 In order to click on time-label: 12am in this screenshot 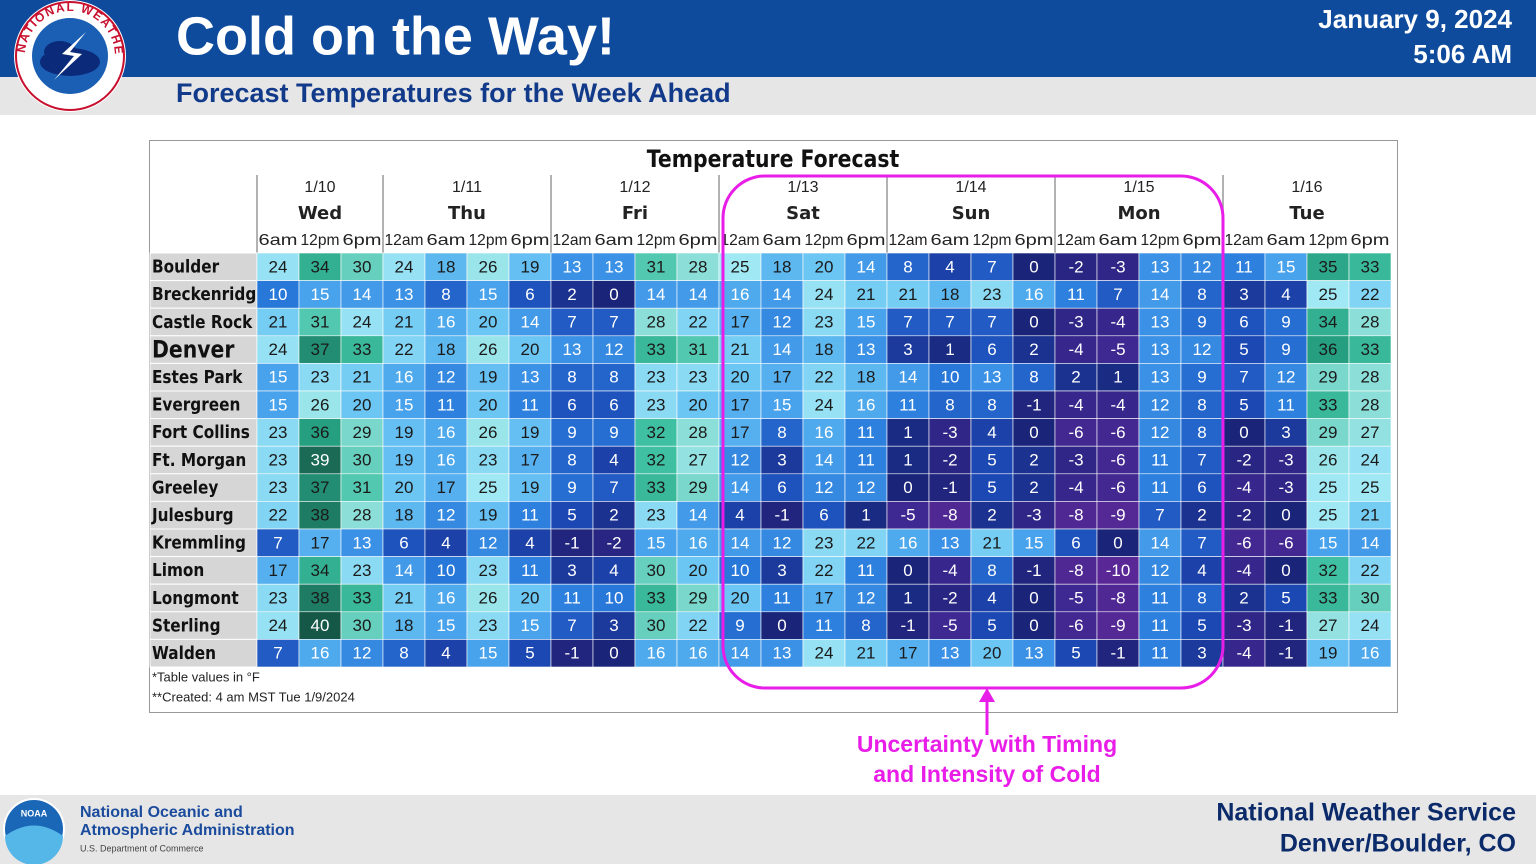, I will do `click(1076, 240)`.